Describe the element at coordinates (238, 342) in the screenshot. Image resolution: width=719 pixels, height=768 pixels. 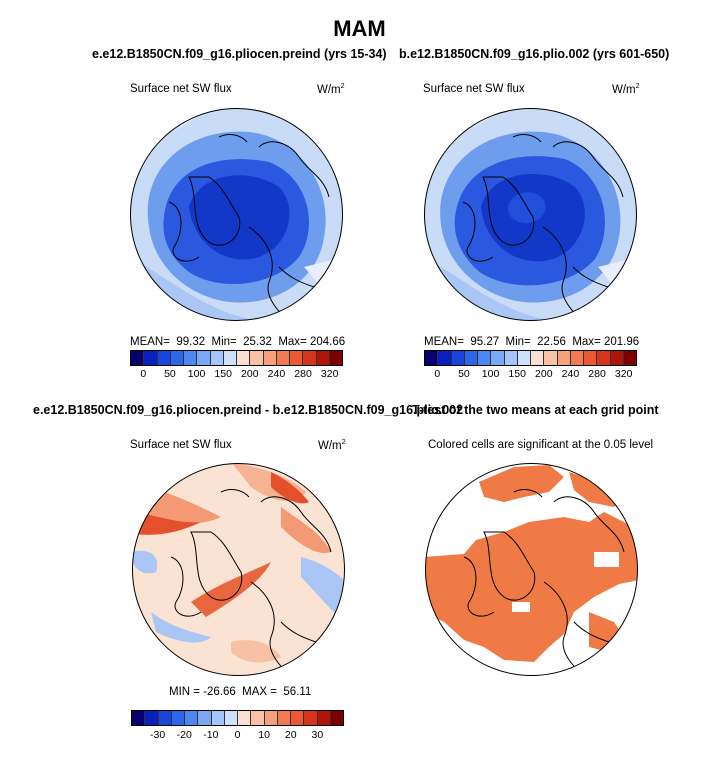
I see `panel-1-stats: MEAN= 99.32 Min= 25.32 Max= 204.66` at that location.